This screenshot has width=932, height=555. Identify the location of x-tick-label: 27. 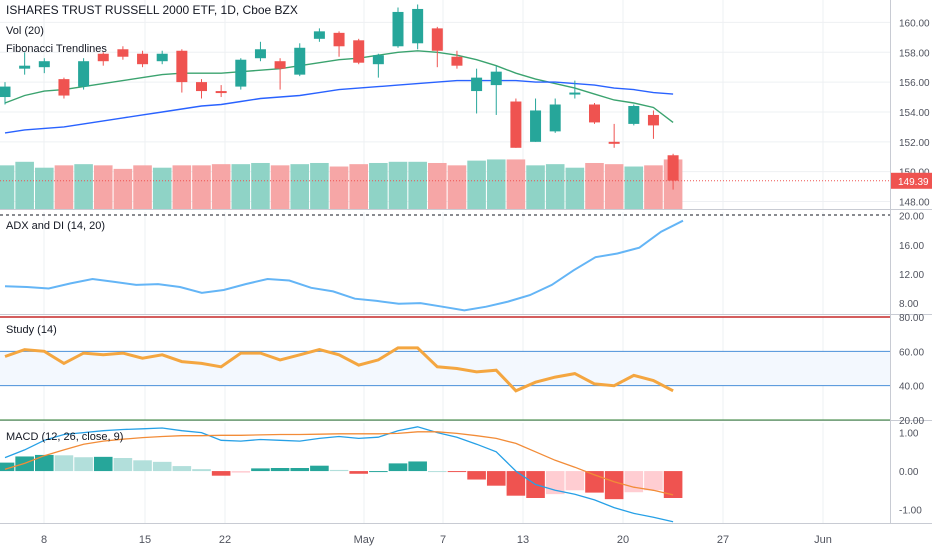
(723, 540).